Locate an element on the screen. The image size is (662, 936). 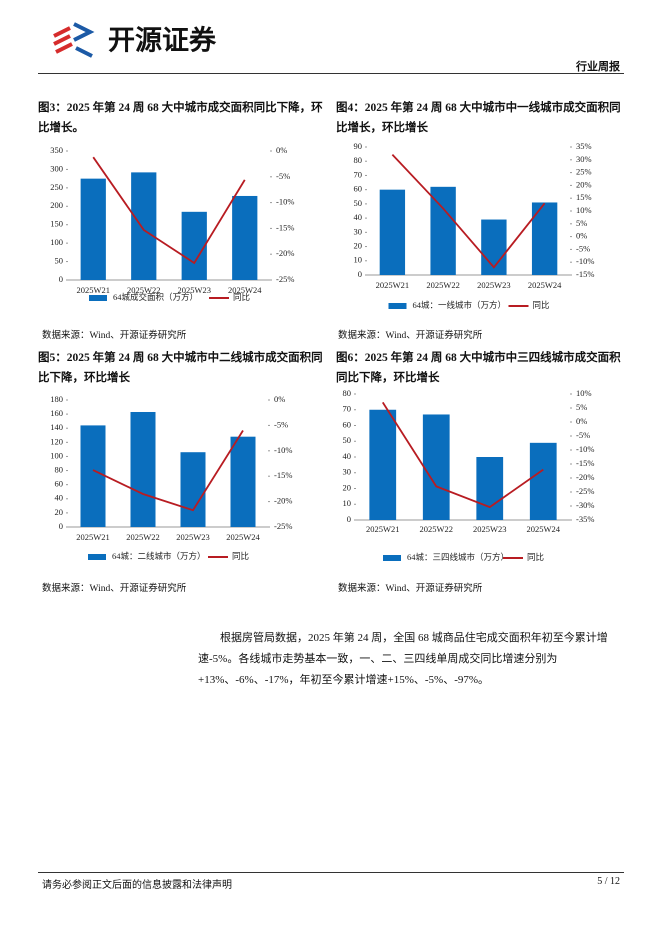
logo: 开源证券 is located at coordinates (135, 40).